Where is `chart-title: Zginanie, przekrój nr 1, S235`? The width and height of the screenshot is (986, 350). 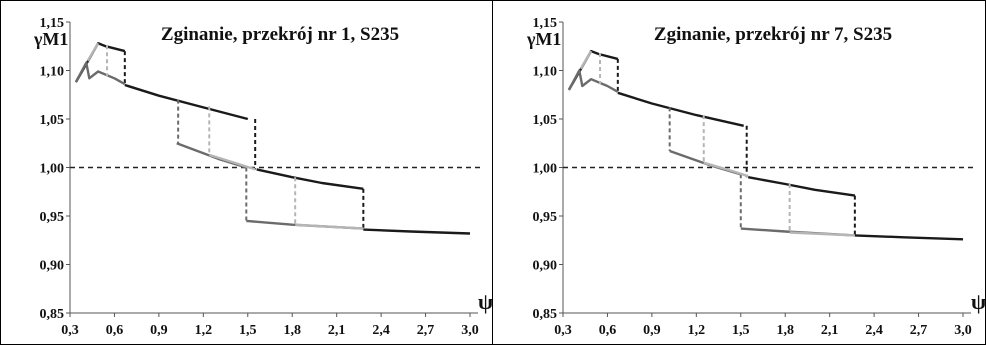
chart-title: Zginanie, przekrój nr 1, S235 is located at coordinates (280, 34).